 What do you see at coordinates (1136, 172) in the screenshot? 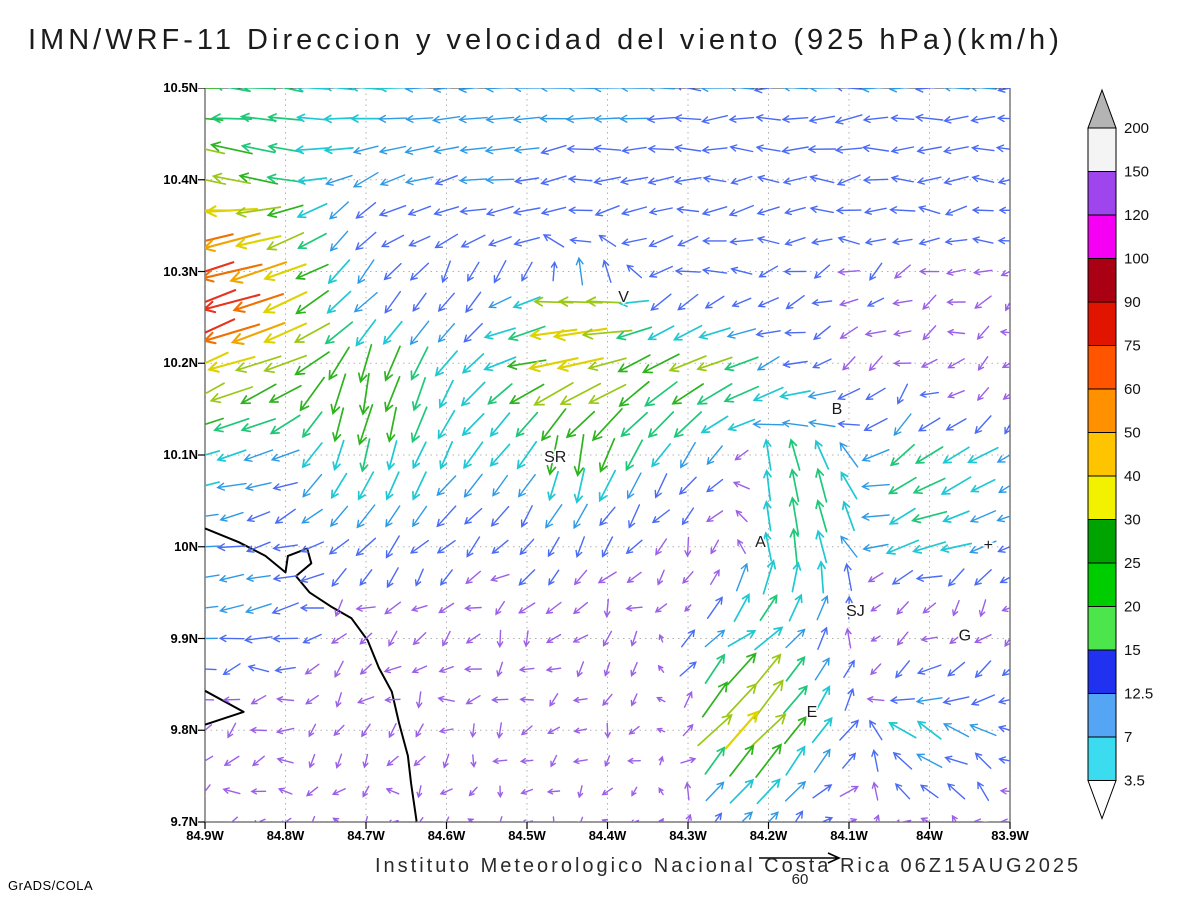
I see `colorbar-tick-label: 150` at bounding box center [1136, 172].